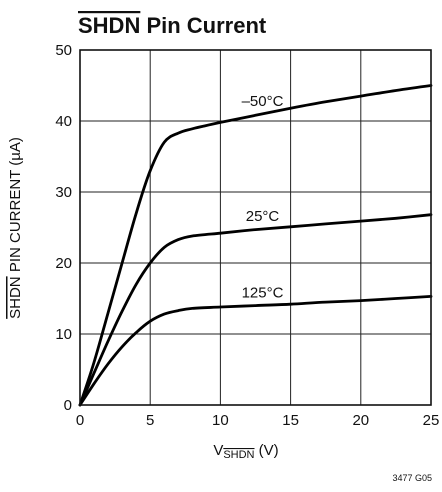 Image resolution: width=442 pixels, height=492 pixels. What do you see at coordinates (263, 292) in the screenshot?
I see `series-3-label: 125°C` at bounding box center [263, 292].